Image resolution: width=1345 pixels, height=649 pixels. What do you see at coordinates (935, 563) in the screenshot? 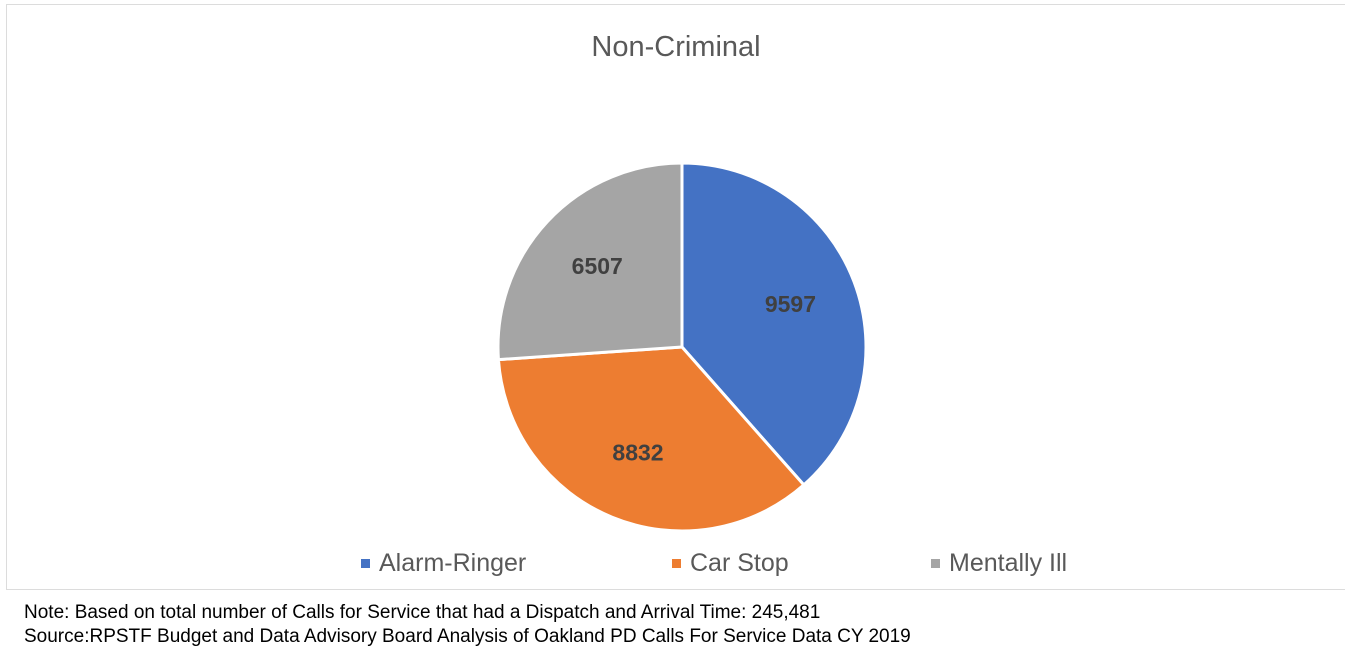
I see `legend-swatch-mentally-ill` at bounding box center [935, 563].